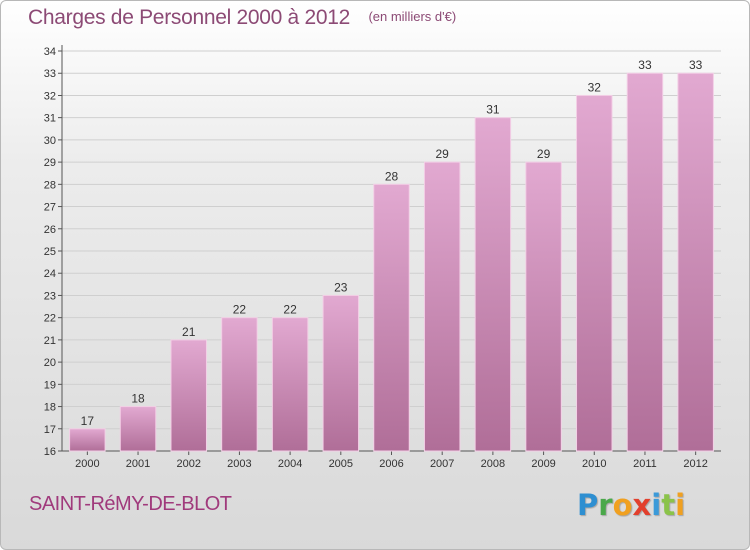  I want to click on x-tick-label: 2000, so click(87, 464).